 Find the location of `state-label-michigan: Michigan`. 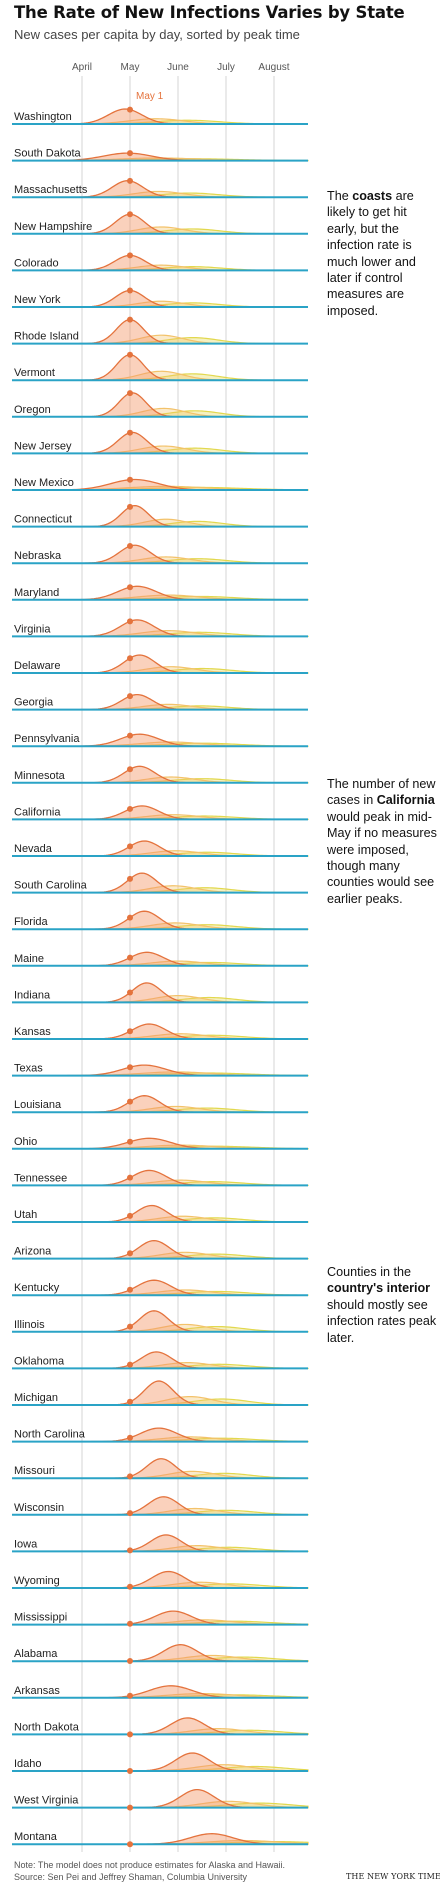

state-label-michigan: Michigan is located at coordinates (36, 1398).